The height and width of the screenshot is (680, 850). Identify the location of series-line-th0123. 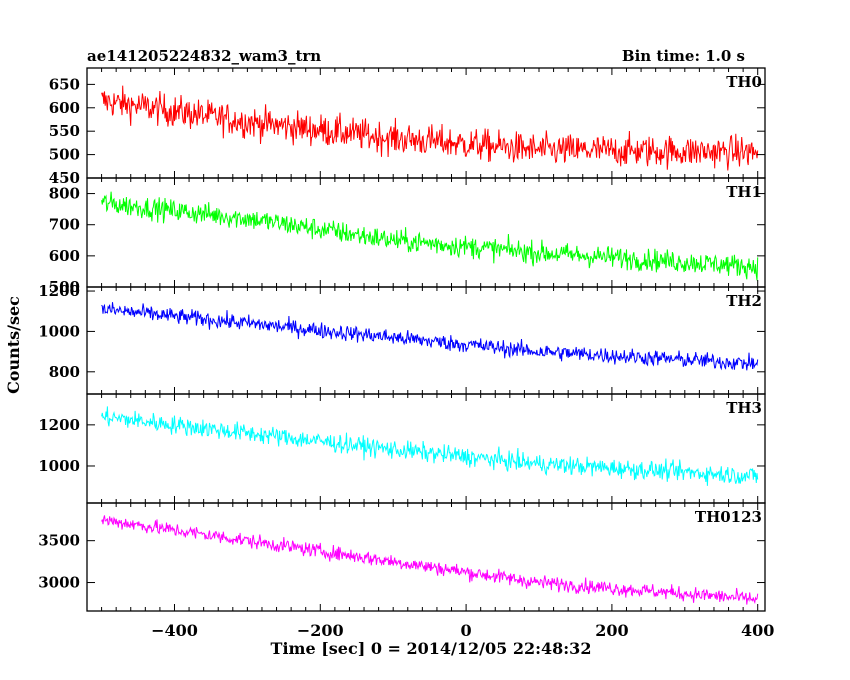
(430, 560).